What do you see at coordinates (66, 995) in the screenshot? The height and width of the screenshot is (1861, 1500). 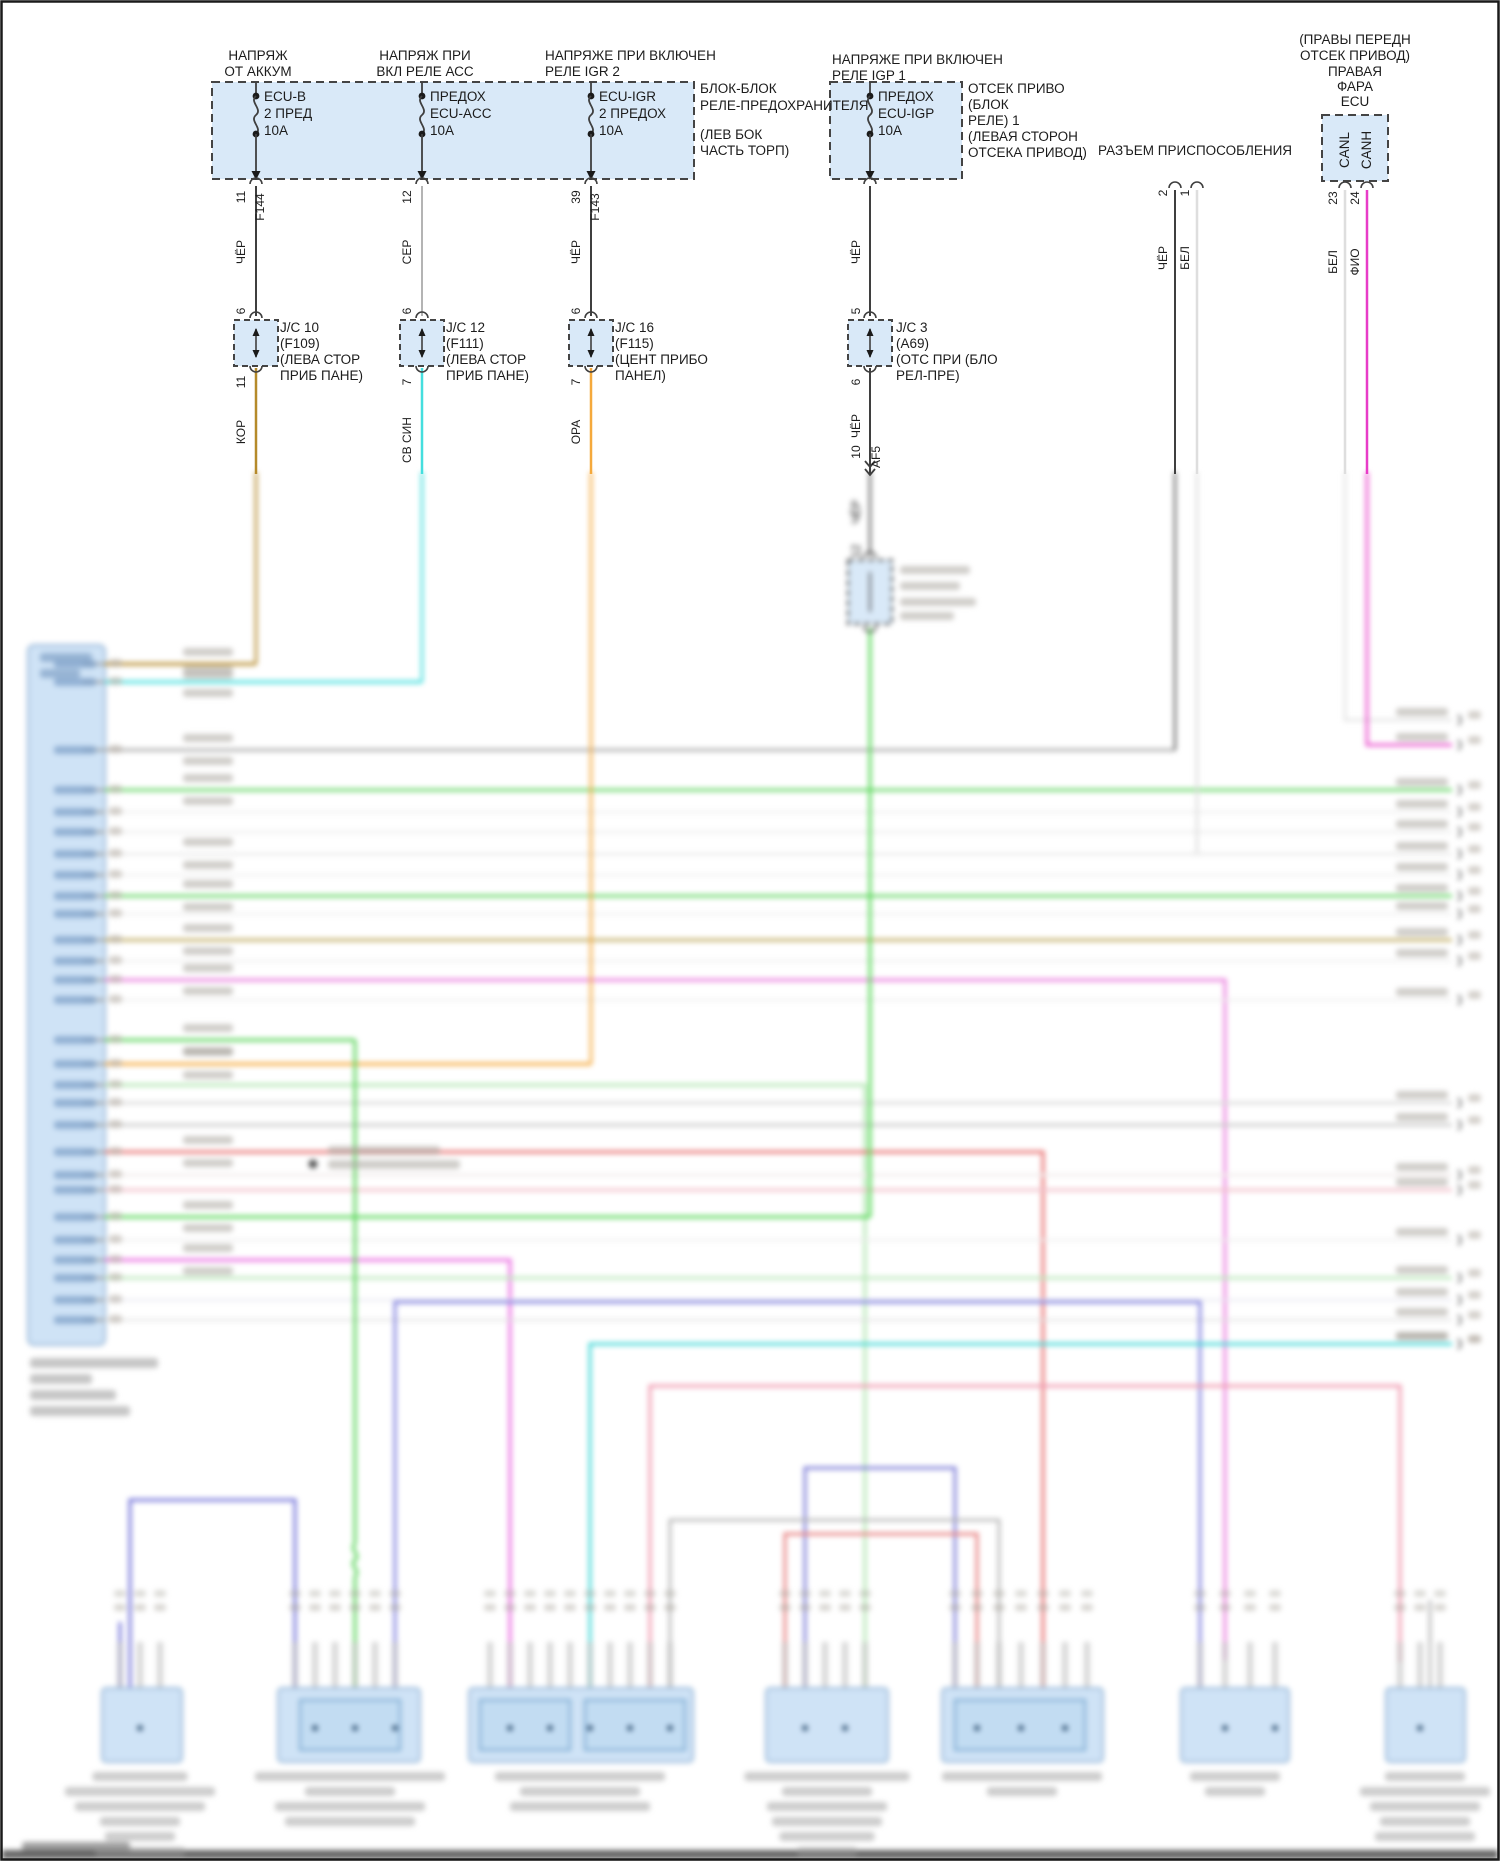 I see `ecu-connector-block` at bounding box center [66, 995].